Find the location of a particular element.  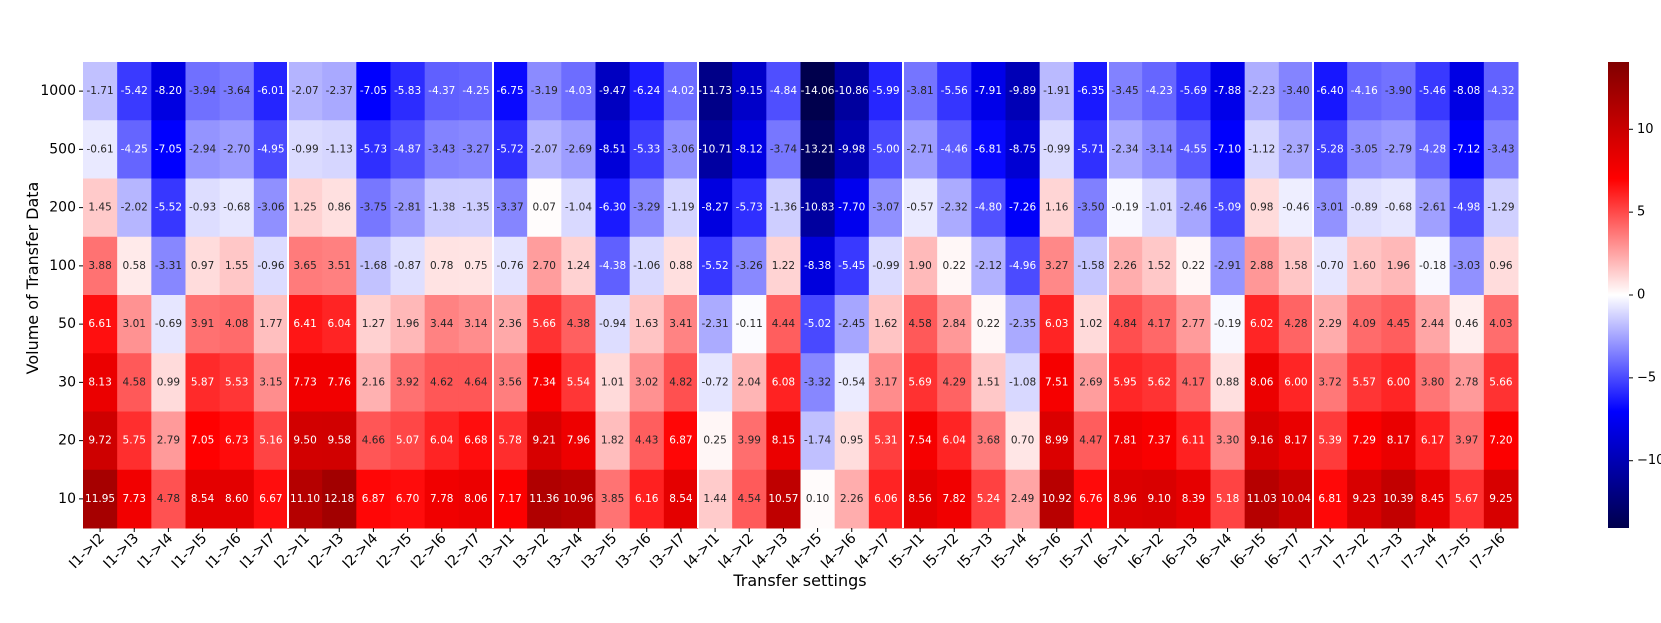

cell-value-label: -3.05 is located at coordinates (1364, 149).